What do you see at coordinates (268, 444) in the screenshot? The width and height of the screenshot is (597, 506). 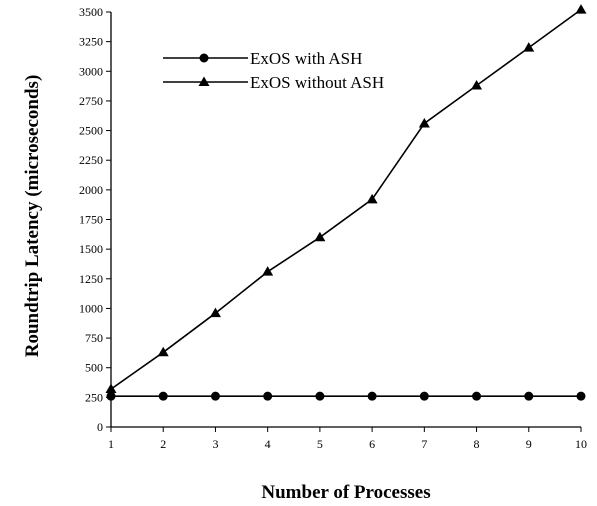 I see `x-tick-label: 4` at bounding box center [268, 444].